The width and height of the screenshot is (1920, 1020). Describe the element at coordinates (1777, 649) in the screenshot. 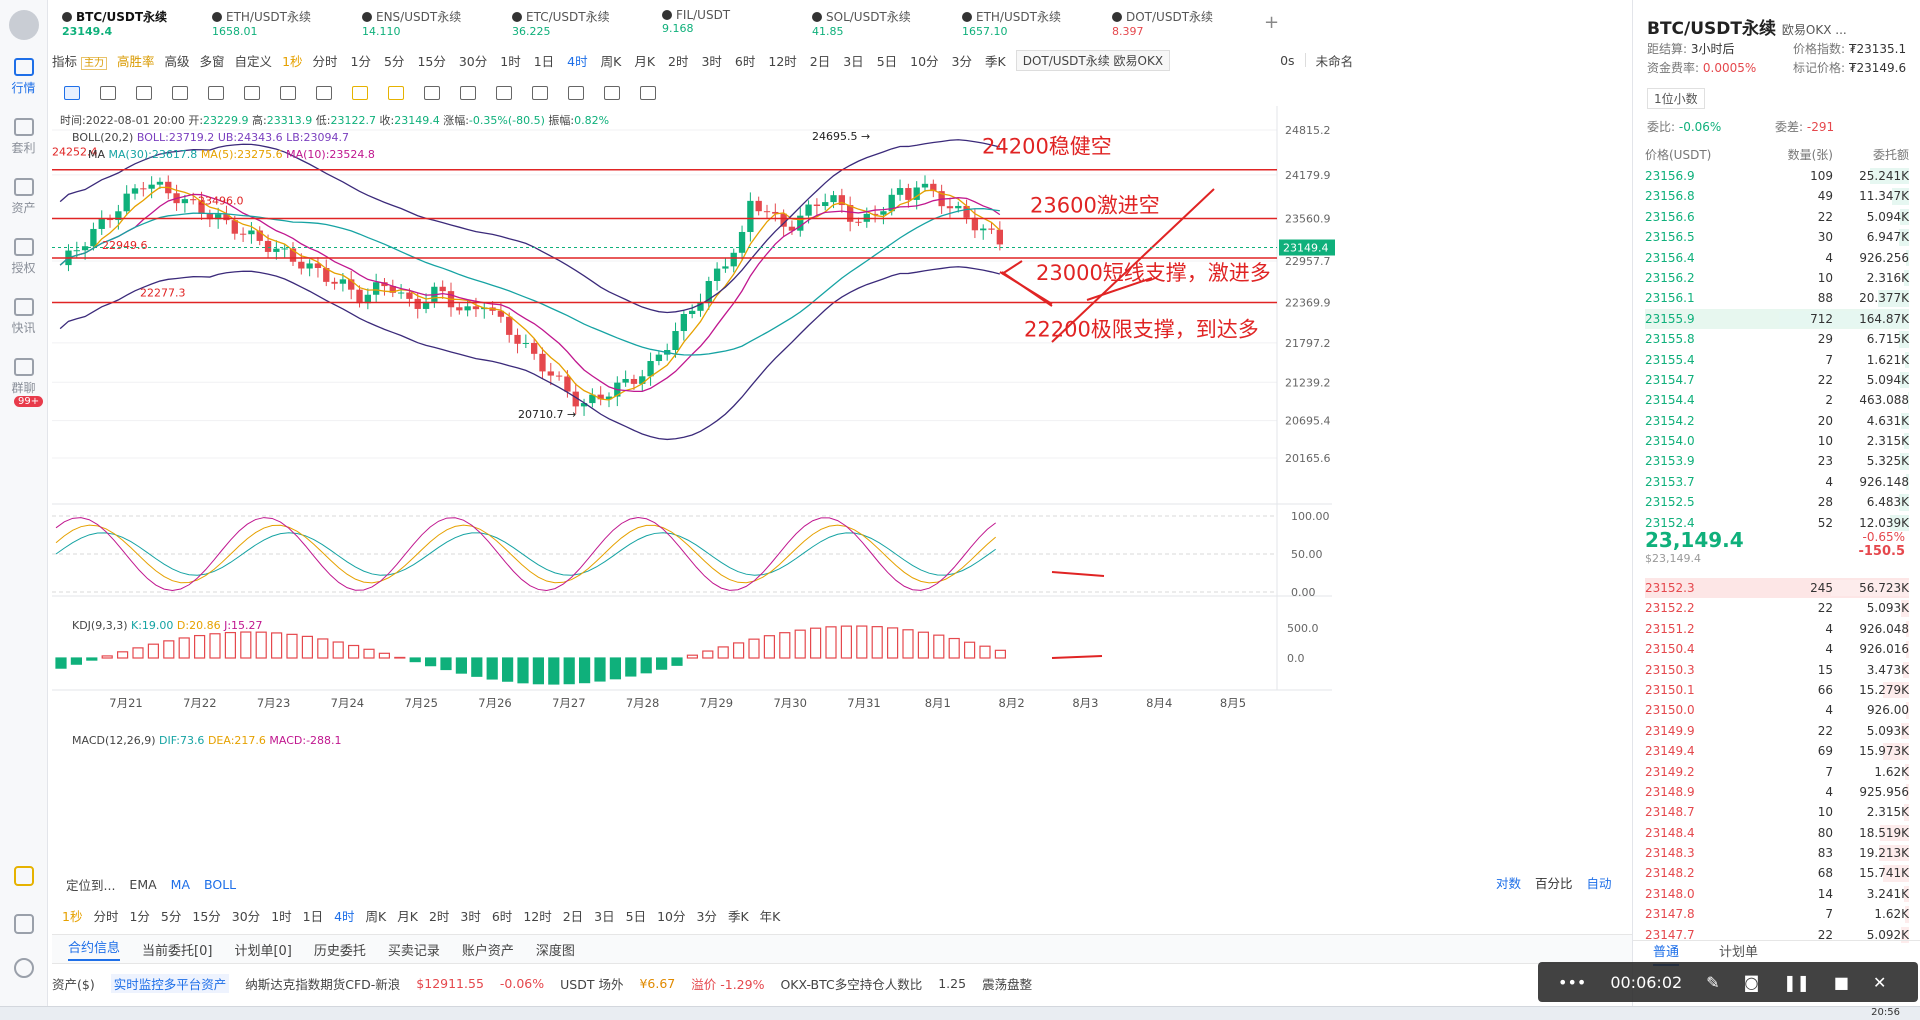

I see `book-row: 23150.4 4 926.016` at that location.